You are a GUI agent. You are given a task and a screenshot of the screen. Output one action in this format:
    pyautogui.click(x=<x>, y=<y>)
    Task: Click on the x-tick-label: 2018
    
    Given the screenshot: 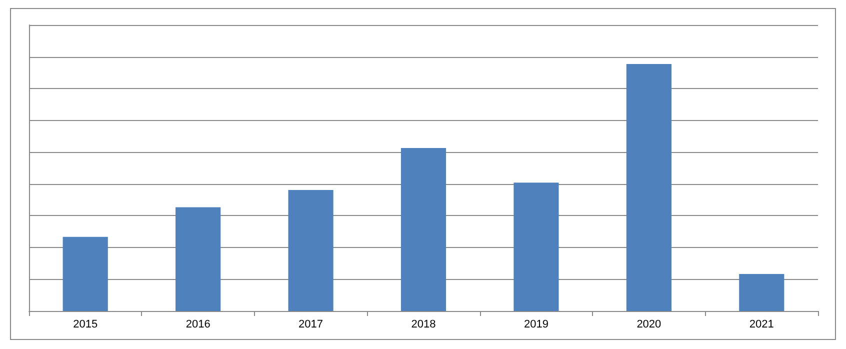 What is the action you would take?
    pyautogui.click(x=423, y=324)
    